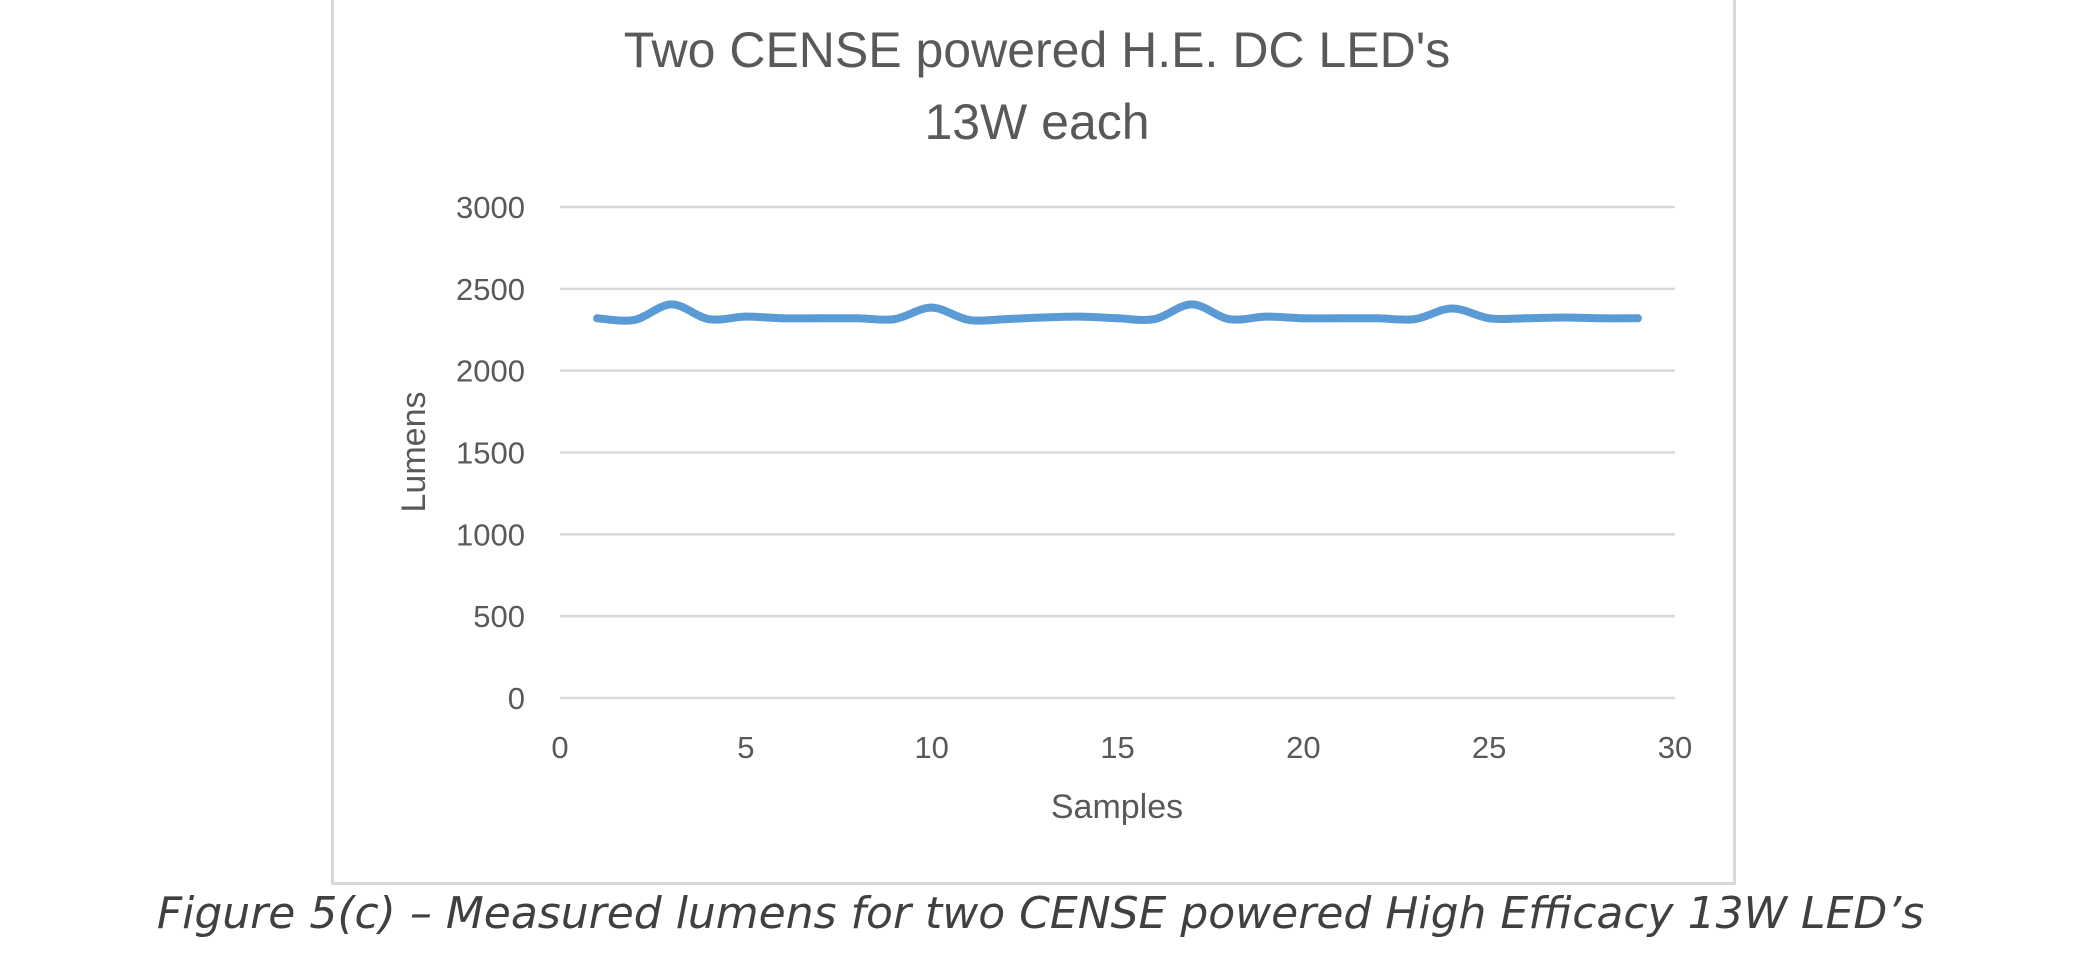  Describe the element at coordinates (1036, 122) in the screenshot. I see `chart-title-line-2: 13W each` at that location.